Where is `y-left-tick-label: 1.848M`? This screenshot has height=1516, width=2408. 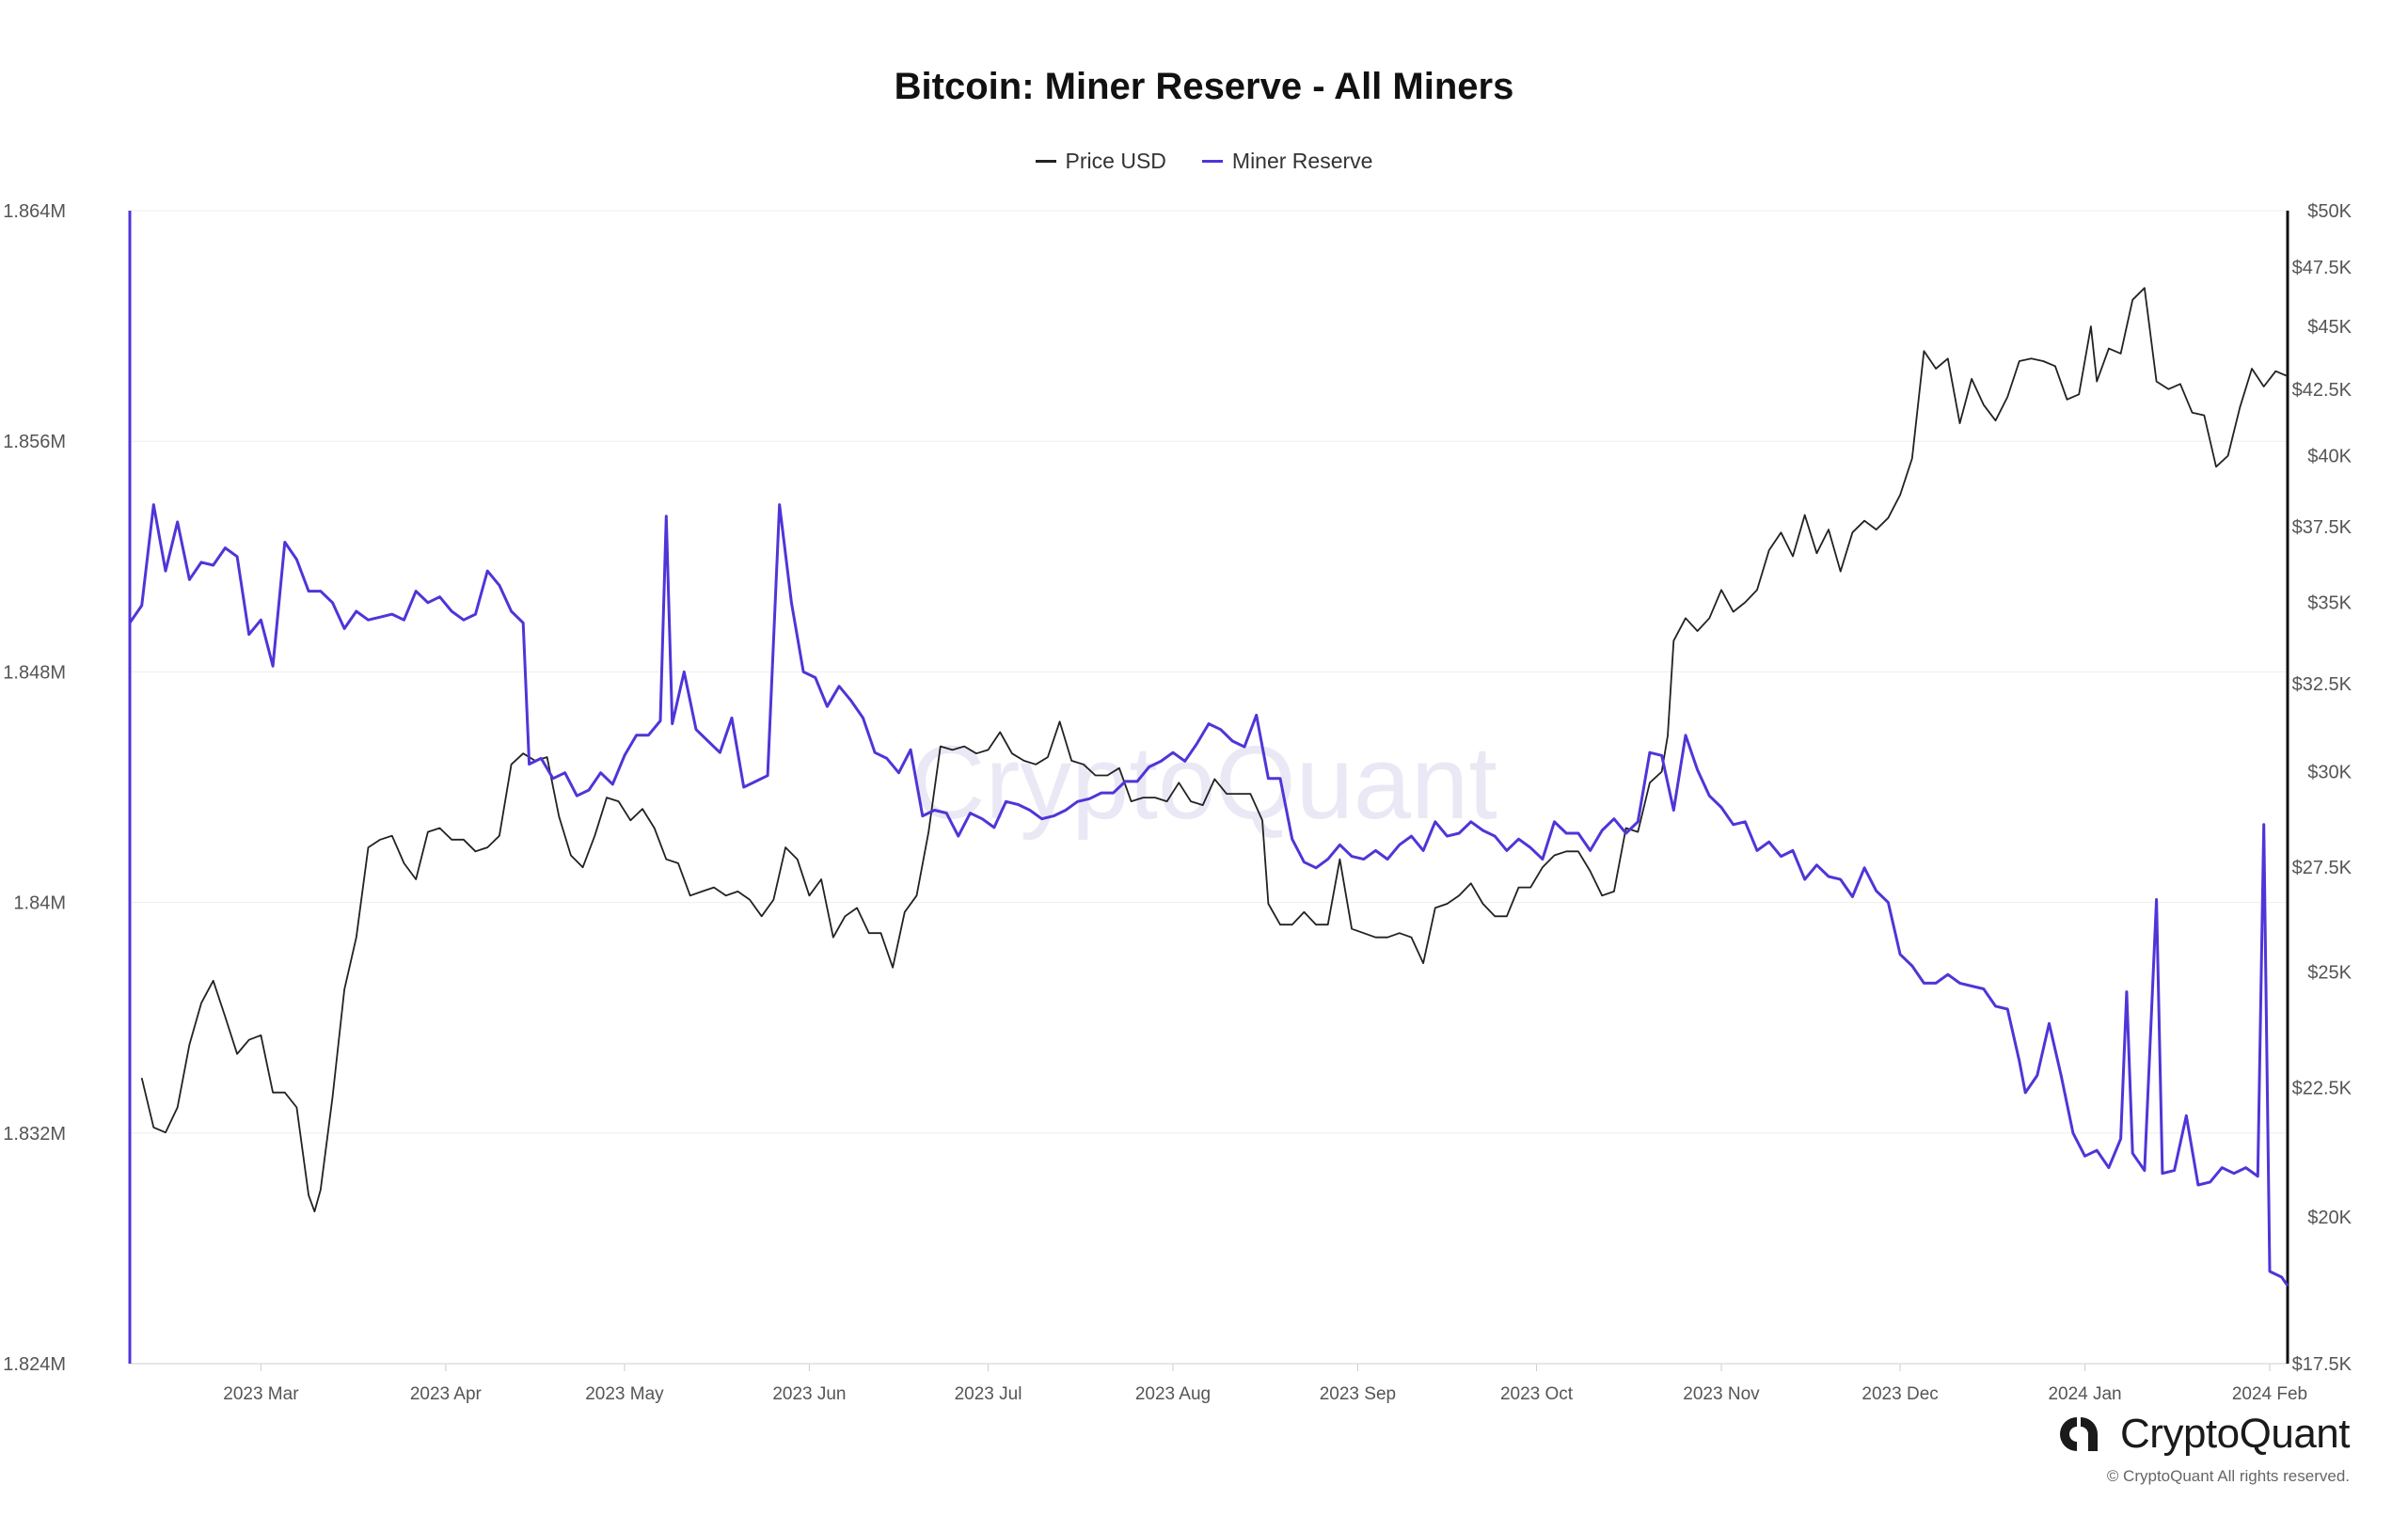
y-left-tick-label: 1.848M is located at coordinates (35, 672).